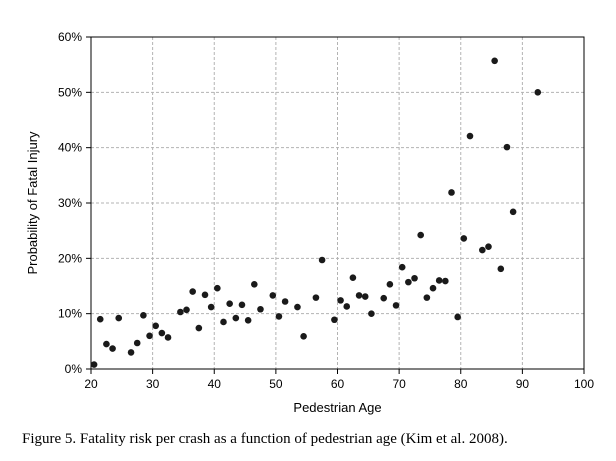  Describe the element at coordinates (91, 384) in the screenshot. I see `x-tick-label: 20` at that location.